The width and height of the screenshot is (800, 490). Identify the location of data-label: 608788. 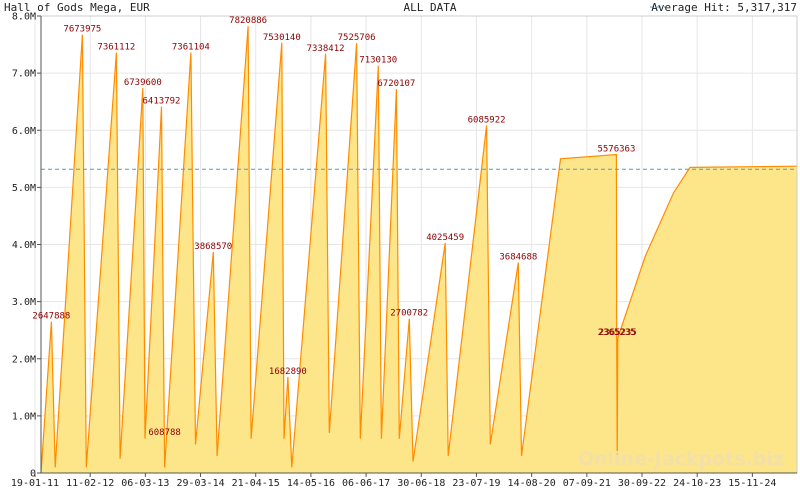
(164, 433).